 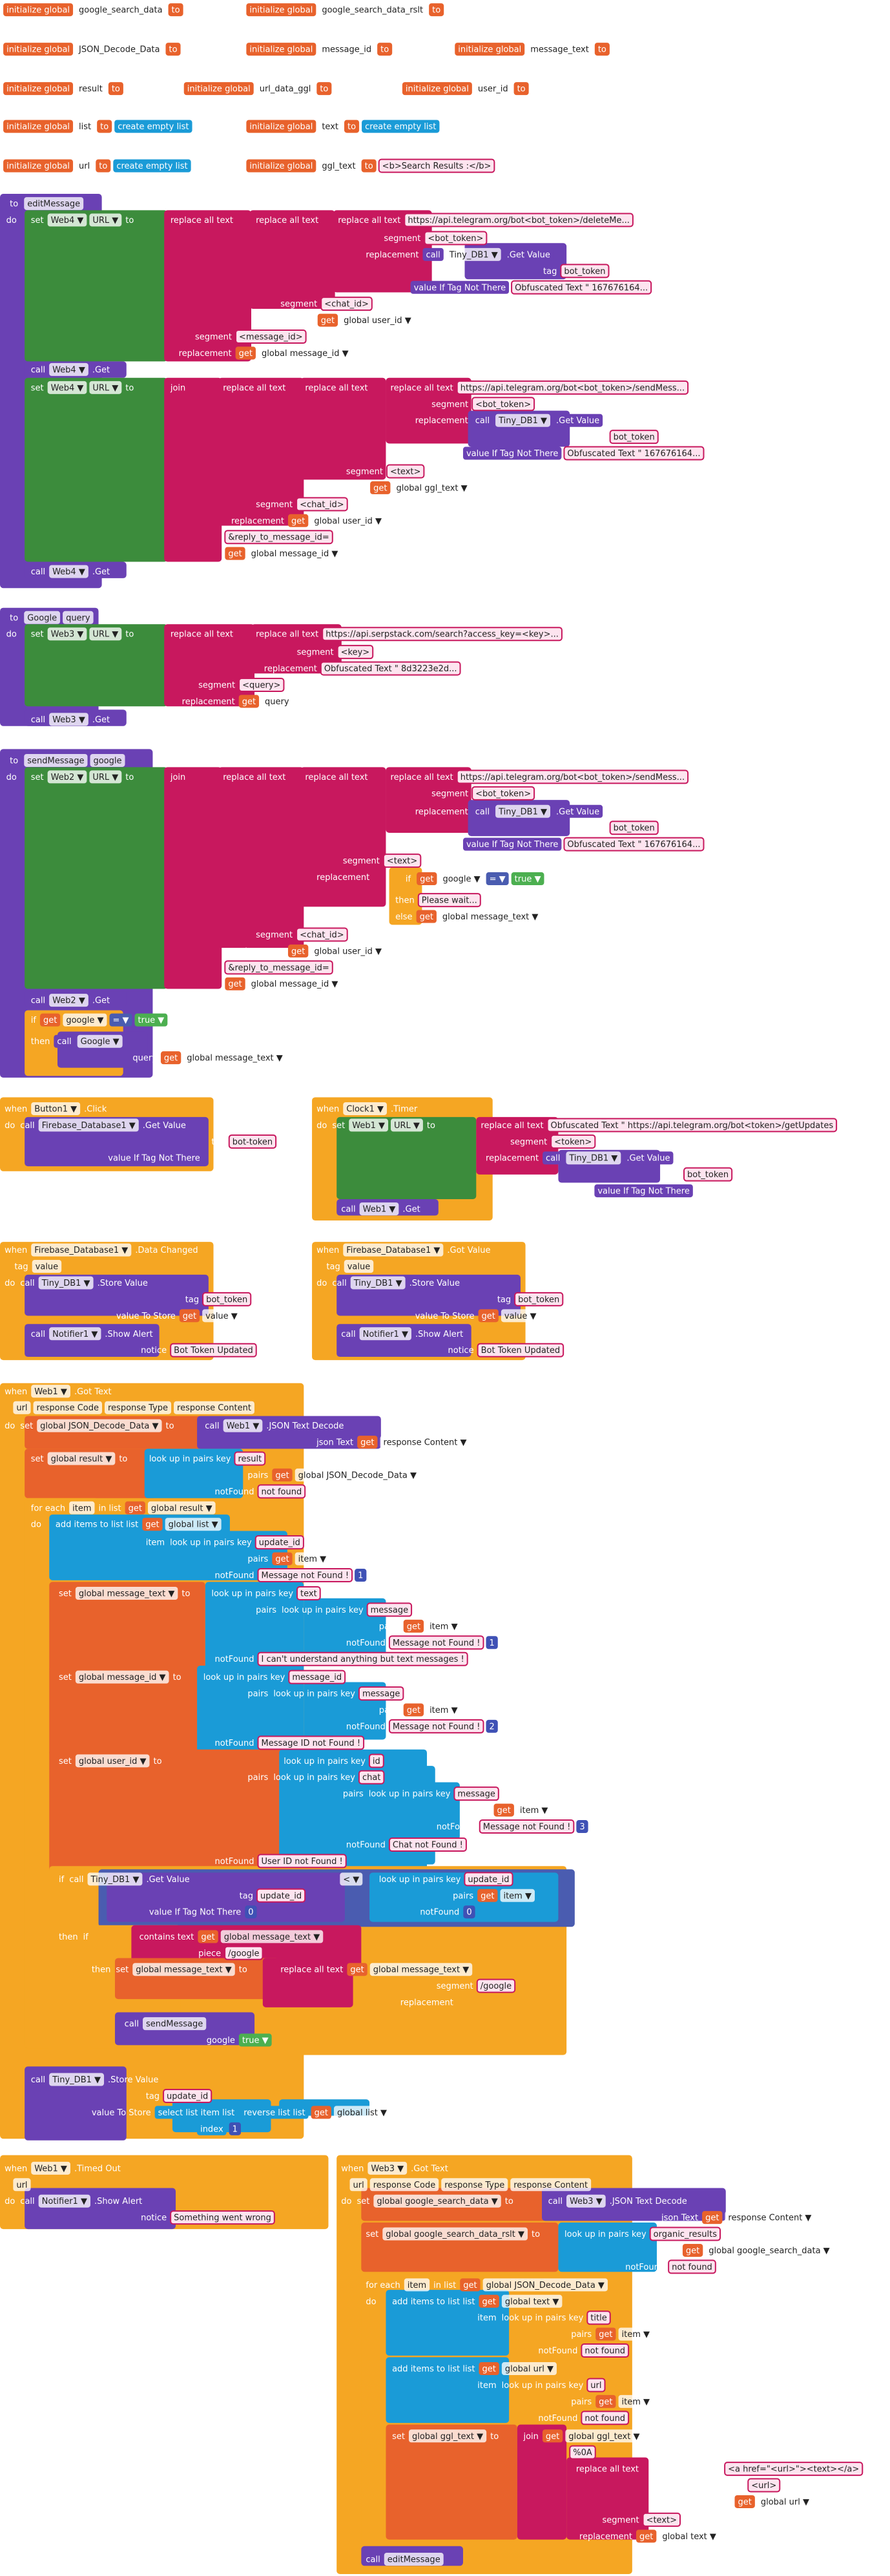 I want to click on block-label: add items to list list, so click(x=97, y=1525).